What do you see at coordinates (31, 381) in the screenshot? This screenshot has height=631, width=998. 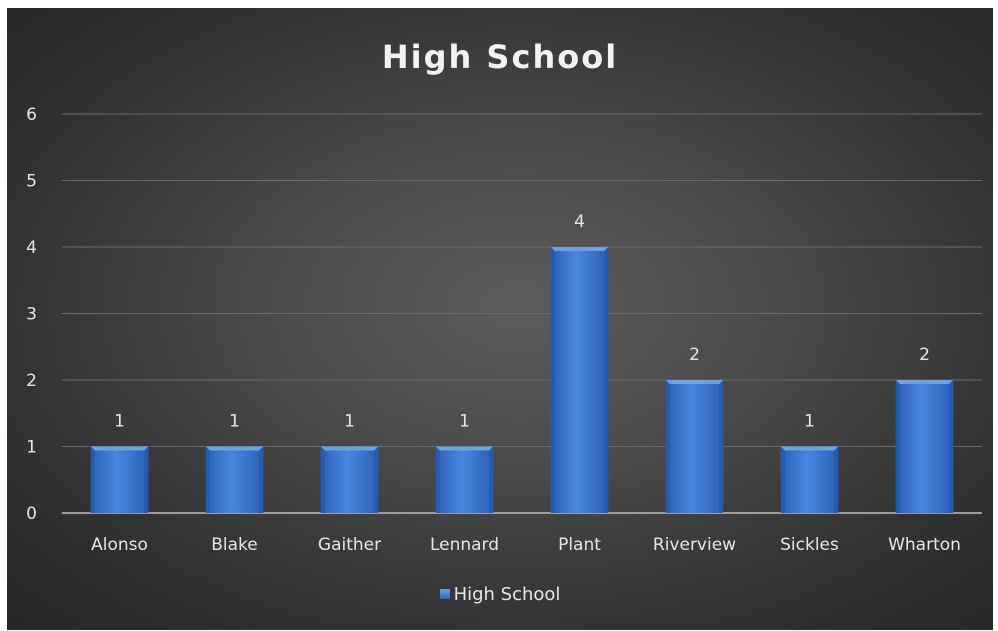 I see `y-tick-label: 2` at bounding box center [31, 381].